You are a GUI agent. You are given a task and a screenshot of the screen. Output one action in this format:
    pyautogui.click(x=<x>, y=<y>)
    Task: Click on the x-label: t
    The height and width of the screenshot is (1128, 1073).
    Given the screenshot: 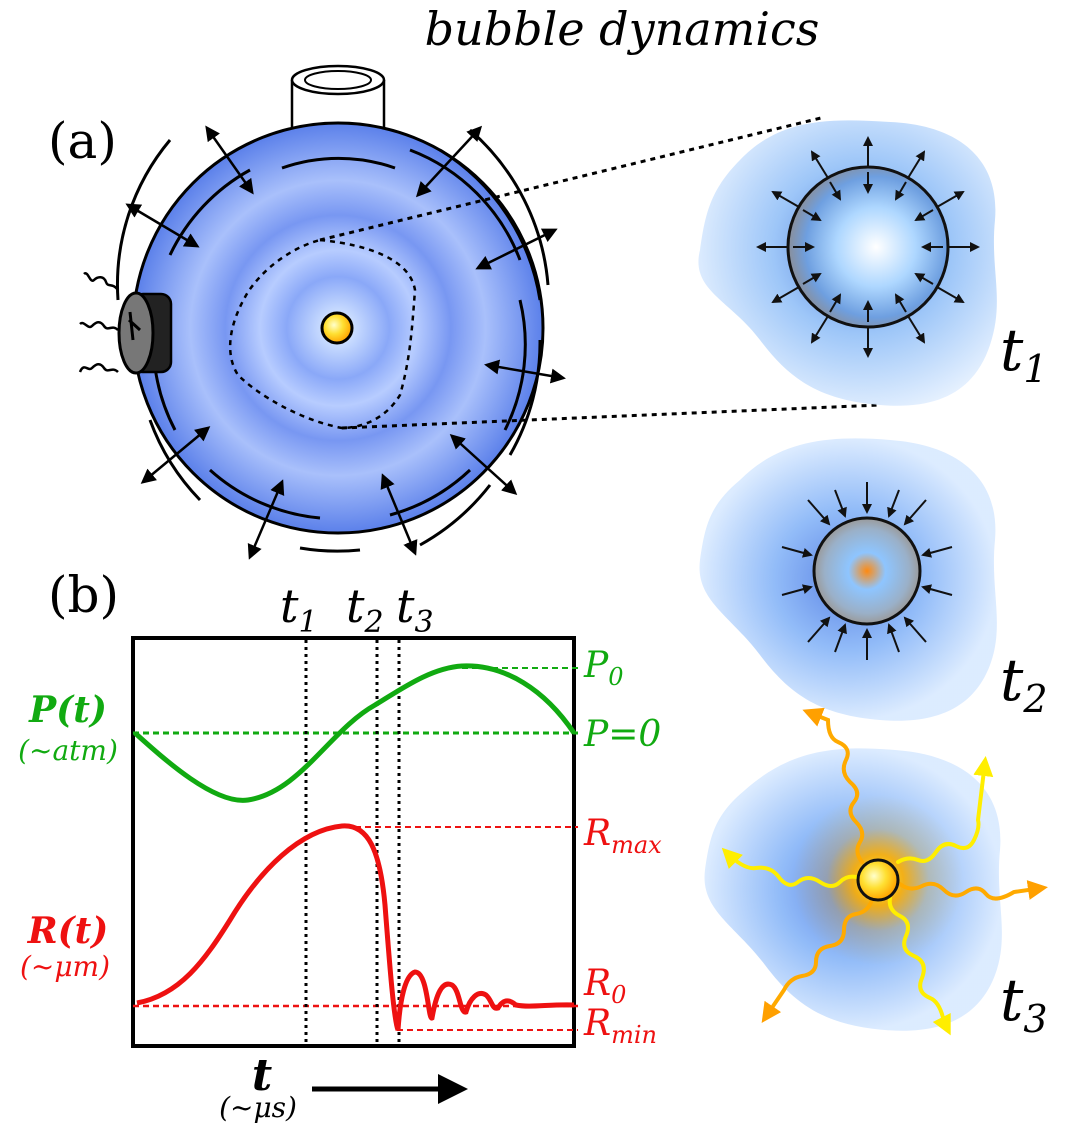 What is the action you would take?
    pyautogui.click(x=262, y=1075)
    